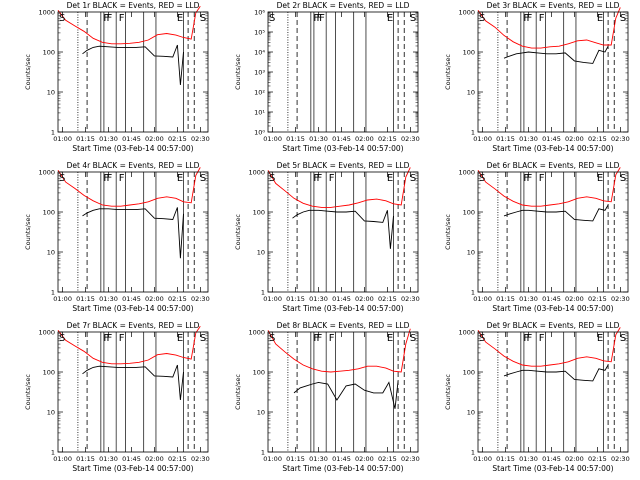 This screenshot has height=480, width=640. Describe the element at coordinates (259, 33) in the screenshot. I see `y-tick-label: 10⁵` at that location.